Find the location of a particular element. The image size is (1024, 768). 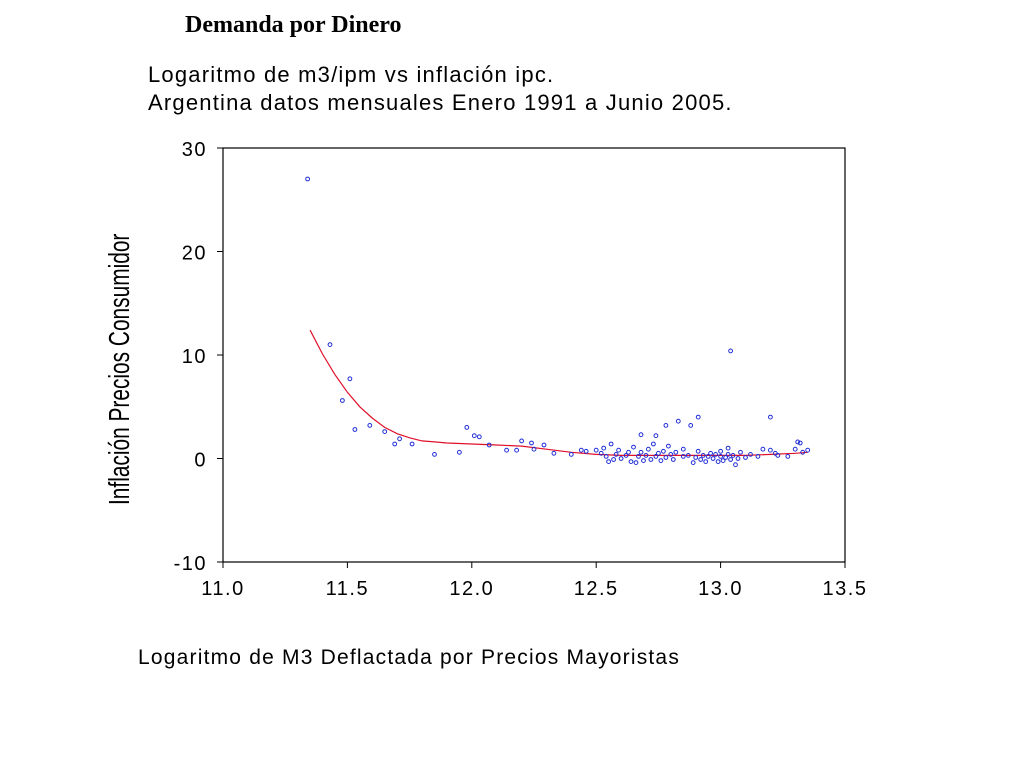

x-tick-label: 11.0 is located at coordinates (222, 589).